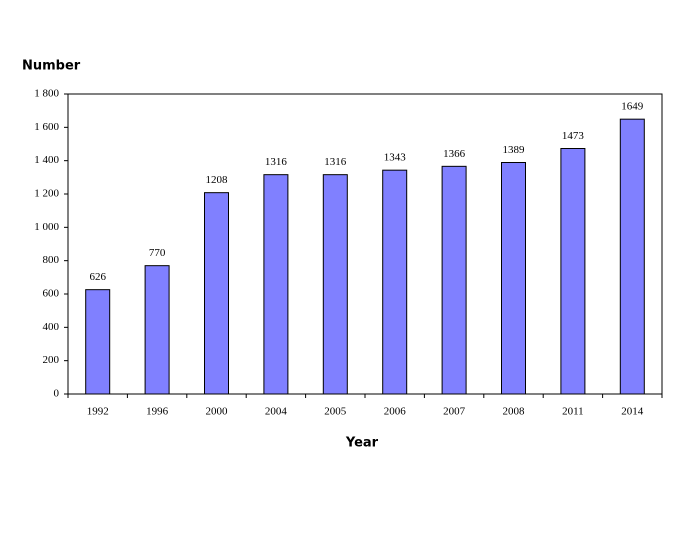  Describe the element at coordinates (514, 150) in the screenshot. I see `value-label: 1389` at that location.